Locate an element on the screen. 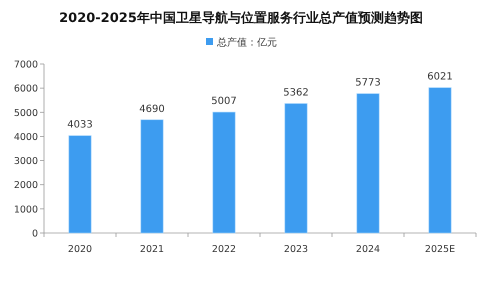 The image size is (482, 284). y-tick-label: 1000 is located at coordinates (26, 210).